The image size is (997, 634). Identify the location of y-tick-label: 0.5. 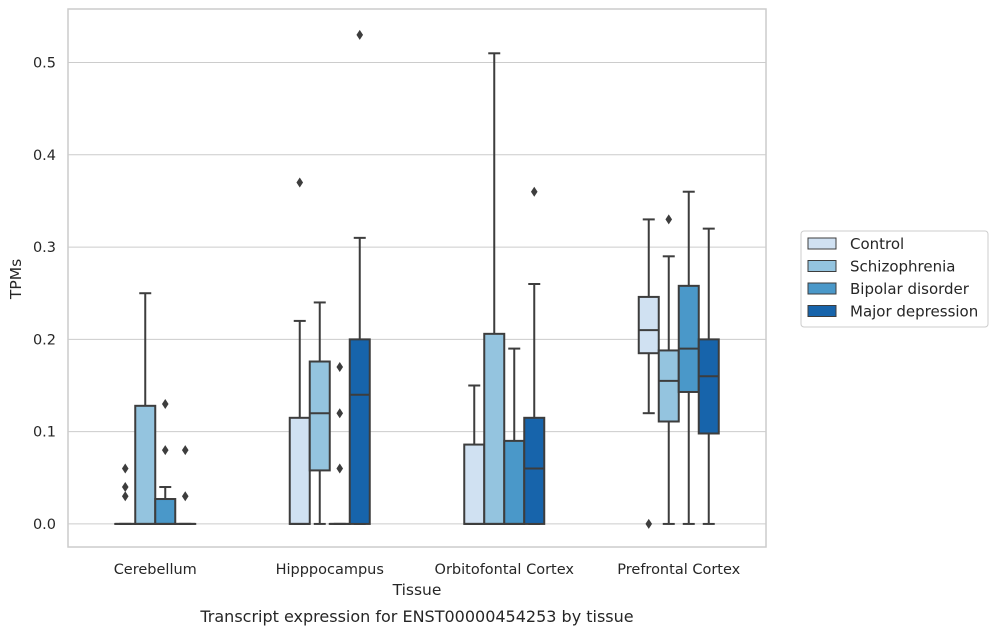
(44, 64).